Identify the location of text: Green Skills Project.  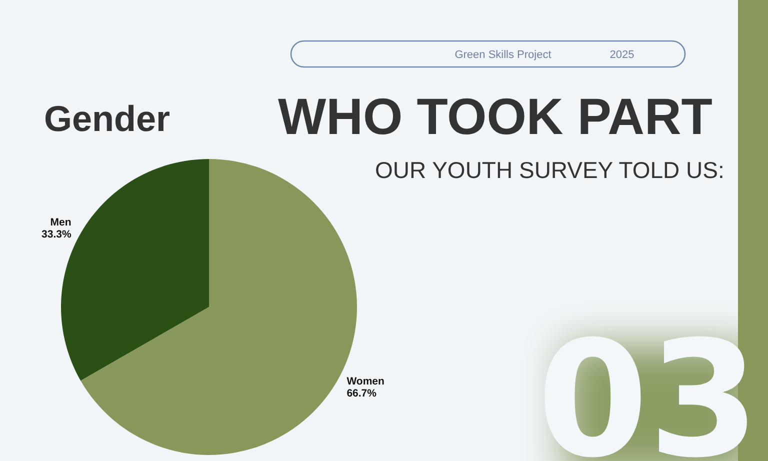
(503, 55).